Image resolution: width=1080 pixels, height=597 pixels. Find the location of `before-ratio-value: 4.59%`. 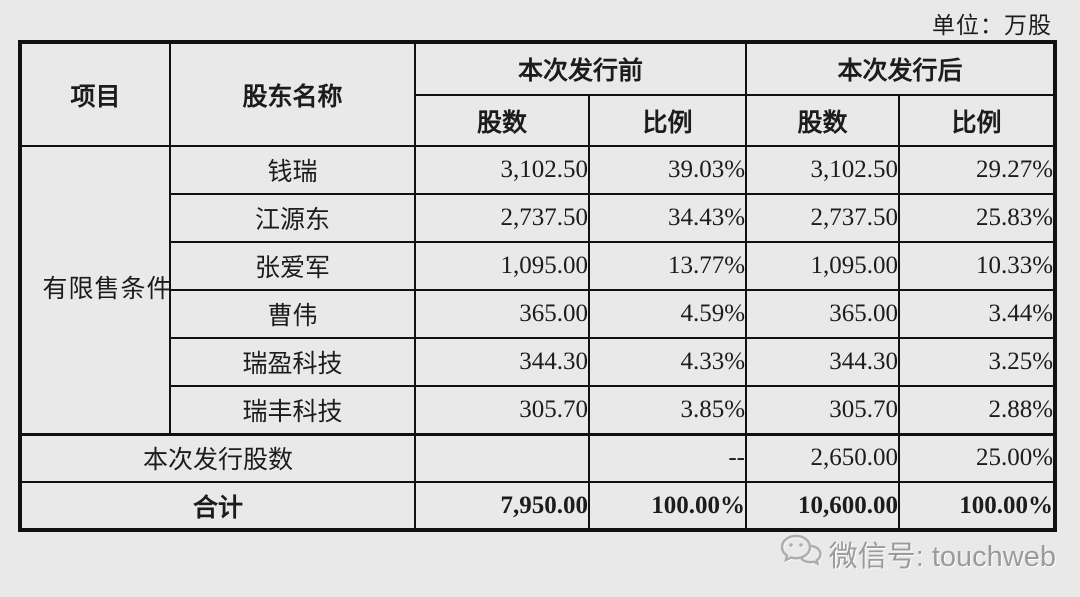

before-ratio-value: 4.59% is located at coordinates (667, 314).